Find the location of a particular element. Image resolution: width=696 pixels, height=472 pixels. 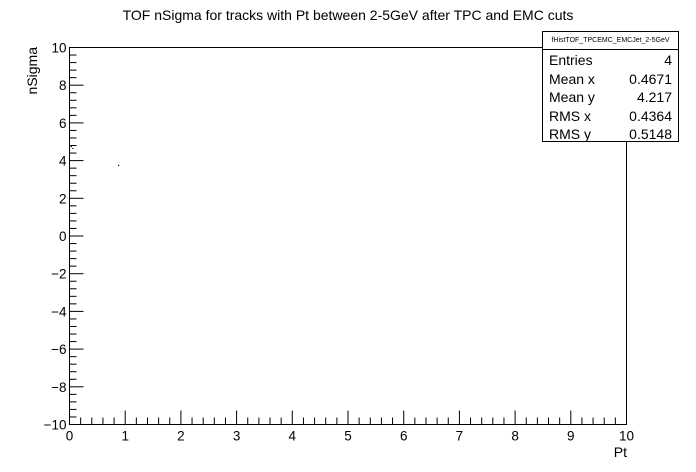

data-points is located at coordinates (95, 156).